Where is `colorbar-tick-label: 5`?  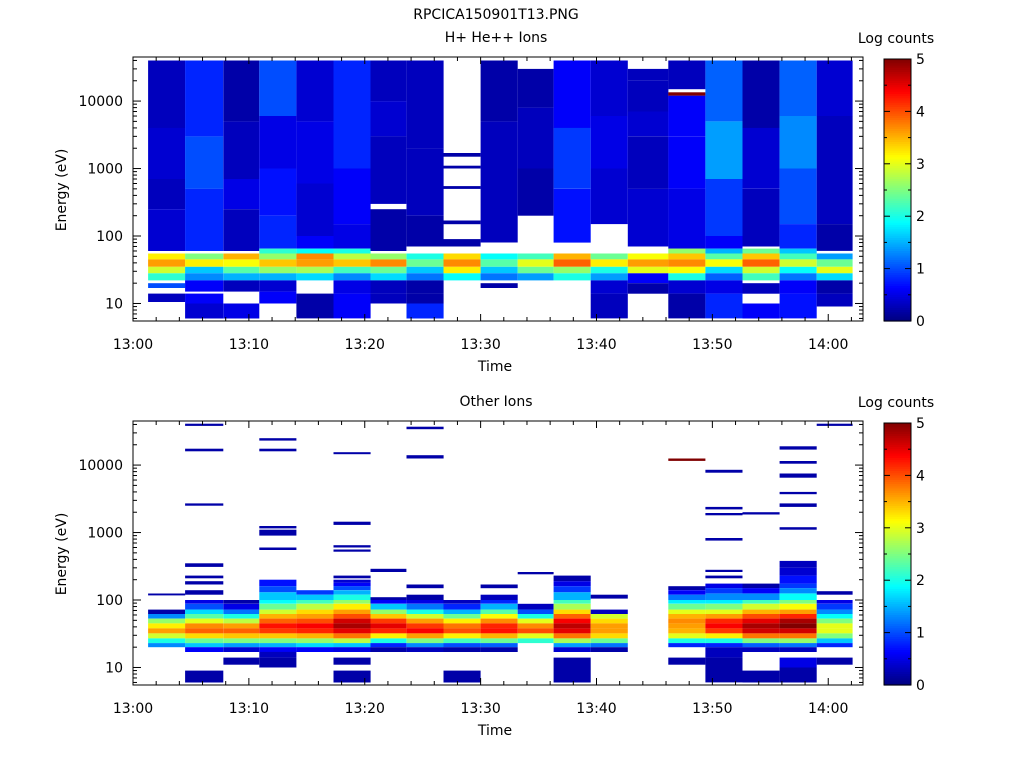
colorbar-tick-label: 5 is located at coordinates (920, 60).